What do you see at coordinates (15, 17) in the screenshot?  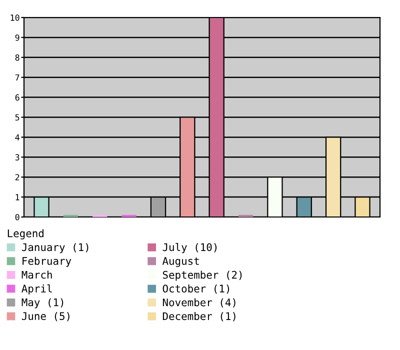 I see `y-tick-label: 10` at bounding box center [15, 17].